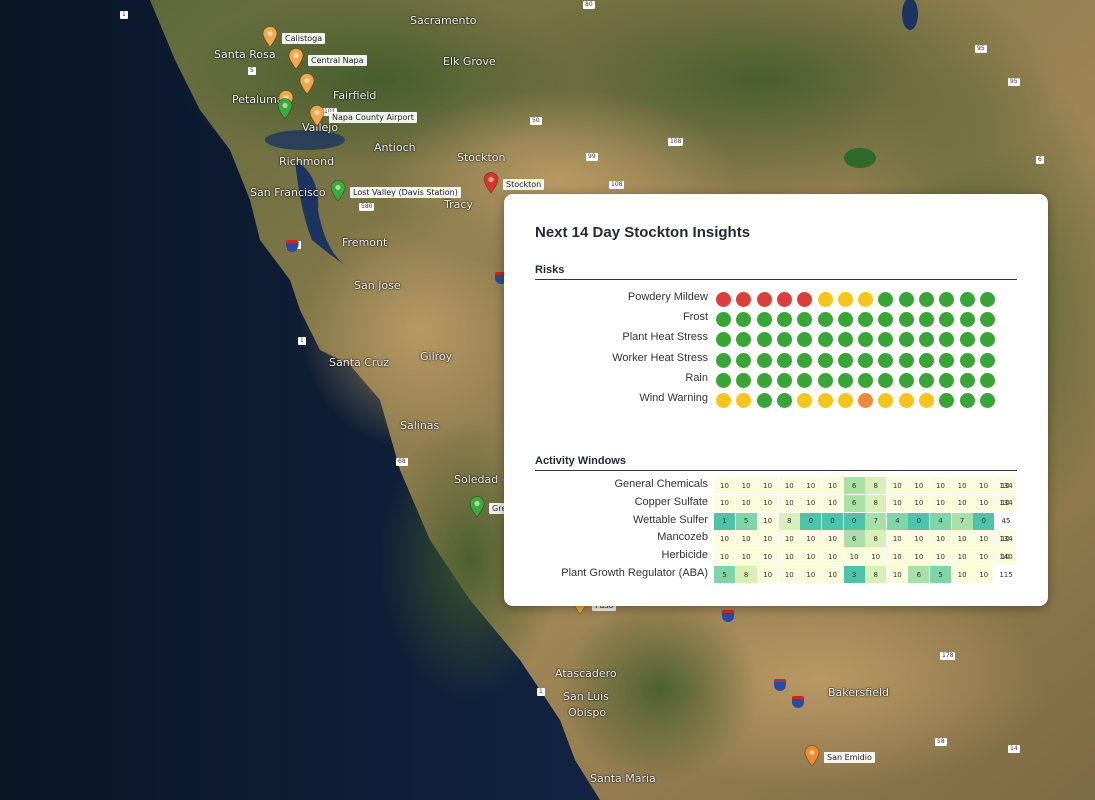 The height and width of the screenshot is (800, 1095). Describe the element at coordinates (682, 537) in the screenshot. I see `activity-label: Mancozeb` at that location.